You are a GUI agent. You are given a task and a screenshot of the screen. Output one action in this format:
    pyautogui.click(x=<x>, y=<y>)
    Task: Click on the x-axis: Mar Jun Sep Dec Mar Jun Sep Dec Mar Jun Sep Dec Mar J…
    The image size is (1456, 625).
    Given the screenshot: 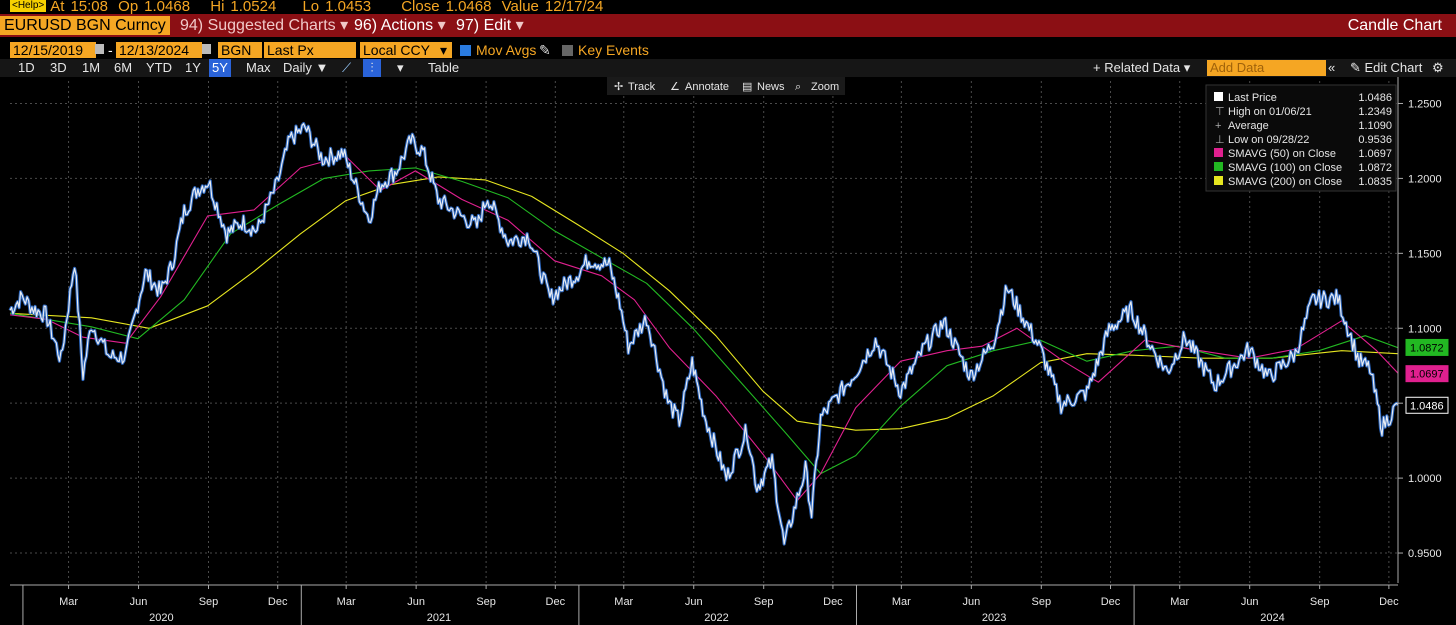 What is the action you would take?
    pyautogui.click(x=728, y=604)
    